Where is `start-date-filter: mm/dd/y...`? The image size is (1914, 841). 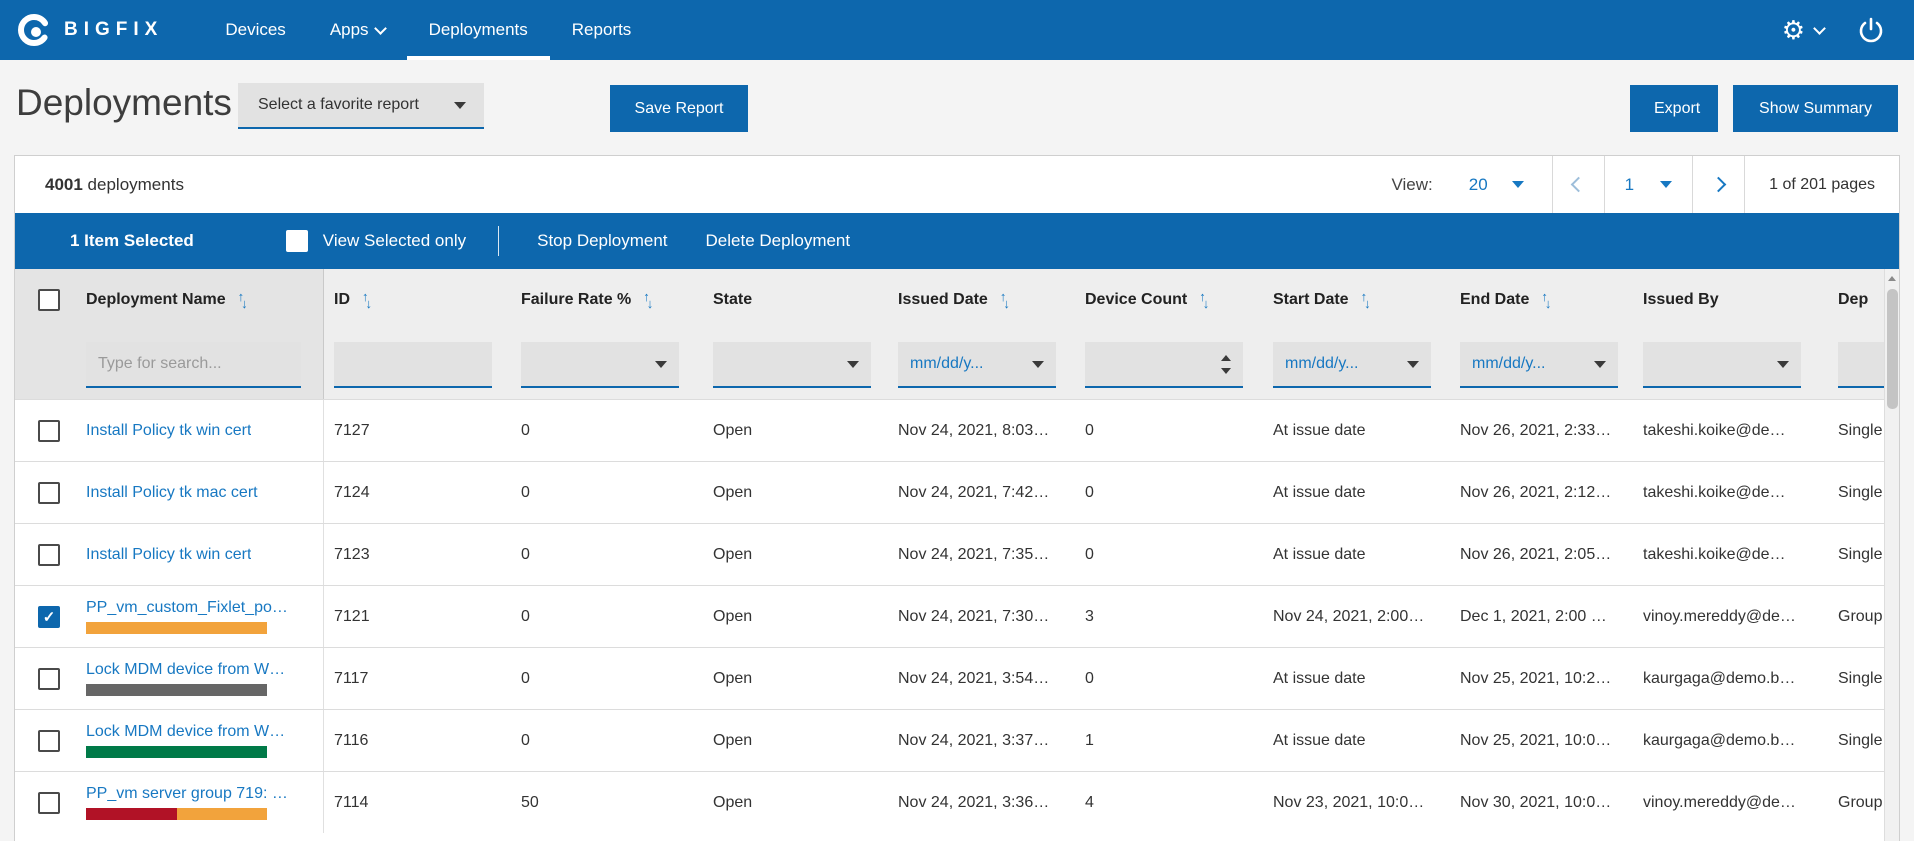
start-date-filter: mm/dd/y... is located at coordinates (1352, 365).